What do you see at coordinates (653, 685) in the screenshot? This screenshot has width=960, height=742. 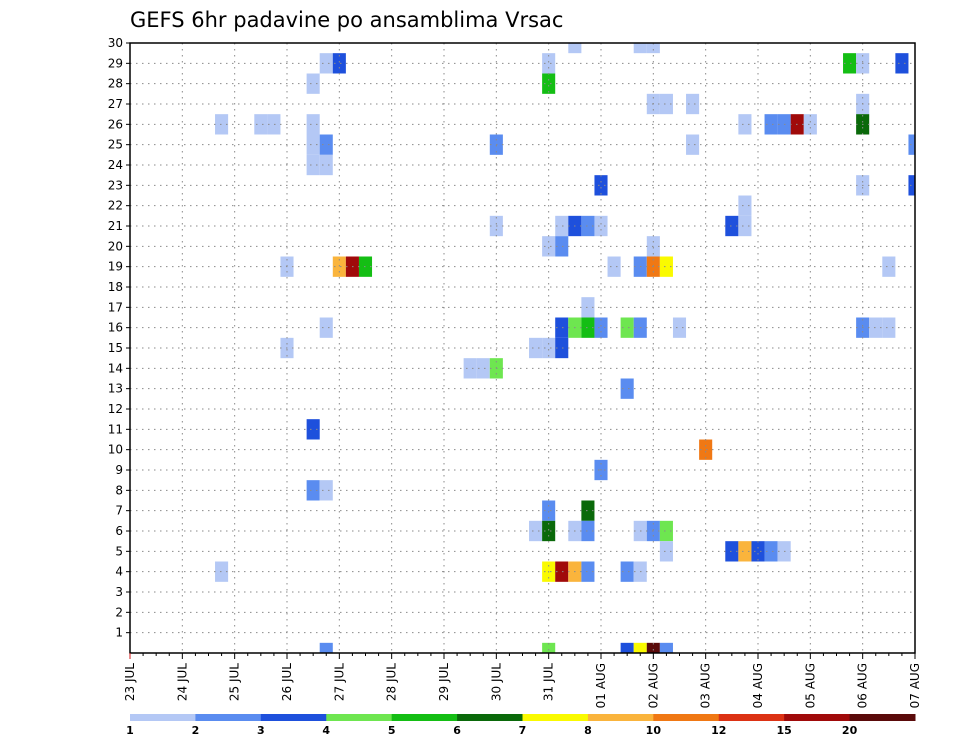 I see `x-tick-label: 02 AUG` at bounding box center [653, 685].